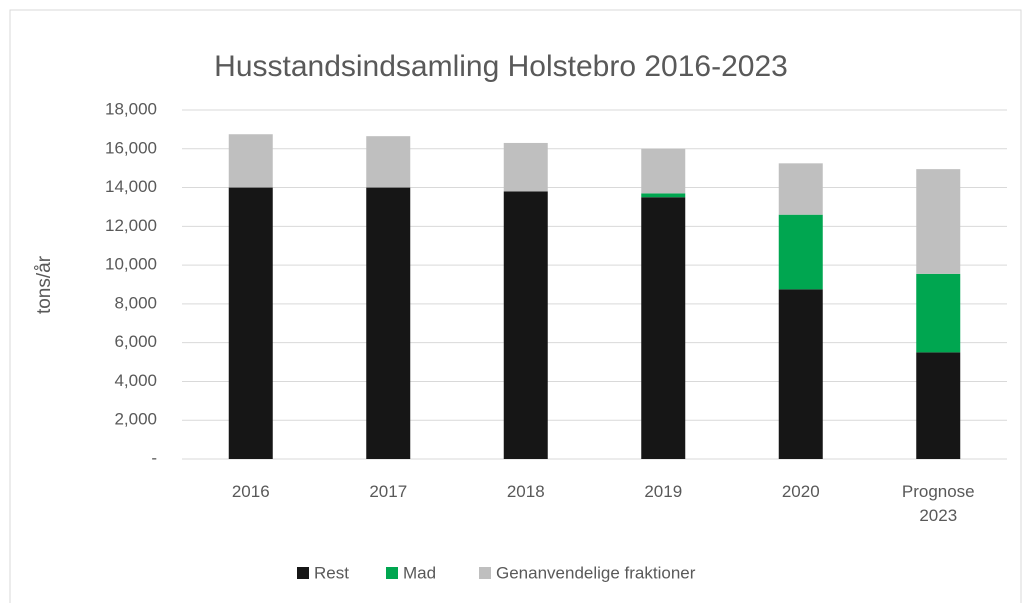 The height and width of the screenshot is (603, 1022). I want to click on y-tick-label: 10,000, so click(131, 264).